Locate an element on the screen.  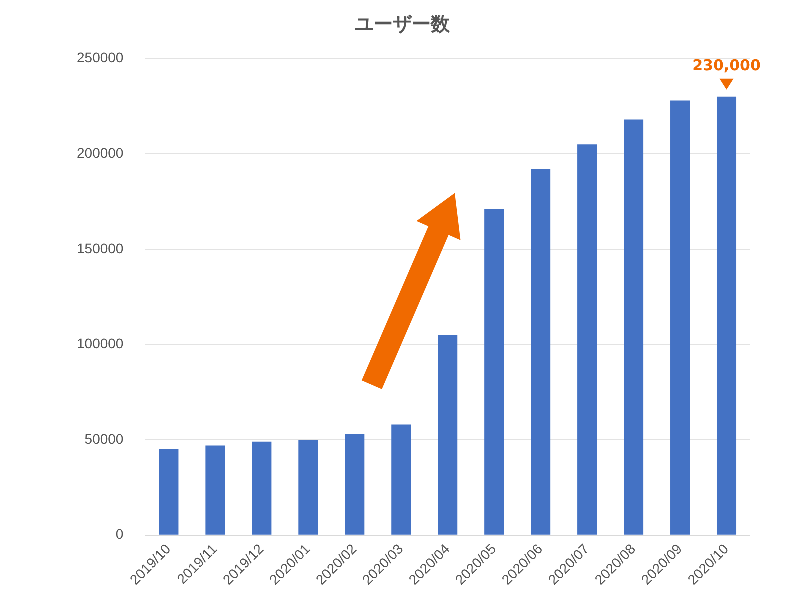
chart-title: ユーザー数 is located at coordinates (403, 24).